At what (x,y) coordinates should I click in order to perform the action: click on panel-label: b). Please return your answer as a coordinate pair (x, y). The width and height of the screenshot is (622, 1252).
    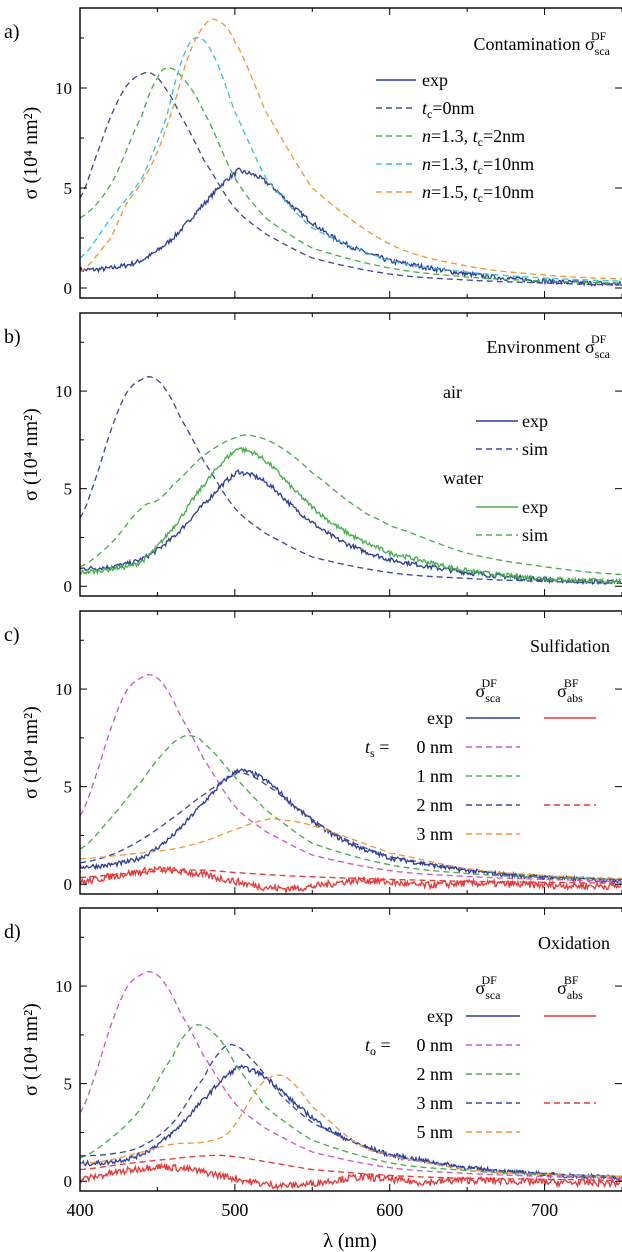
    Looking at the image, I should click on (12, 337).